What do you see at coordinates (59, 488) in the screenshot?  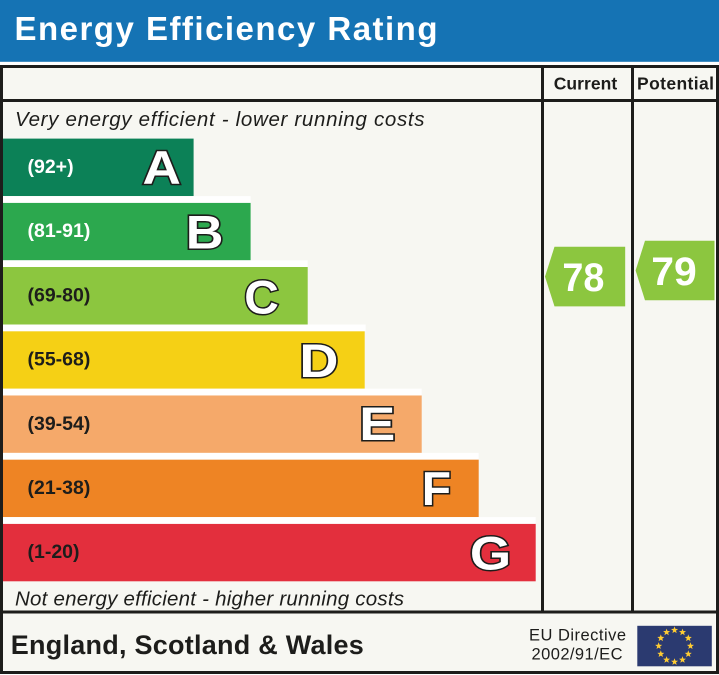 I see `svg-text: (21-38)` at bounding box center [59, 488].